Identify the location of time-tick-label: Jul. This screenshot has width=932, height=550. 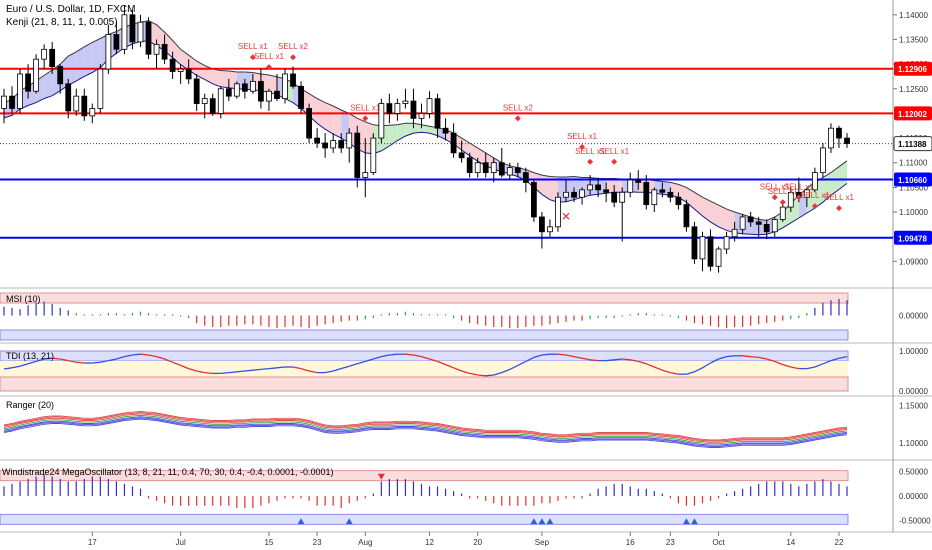
(181, 542).